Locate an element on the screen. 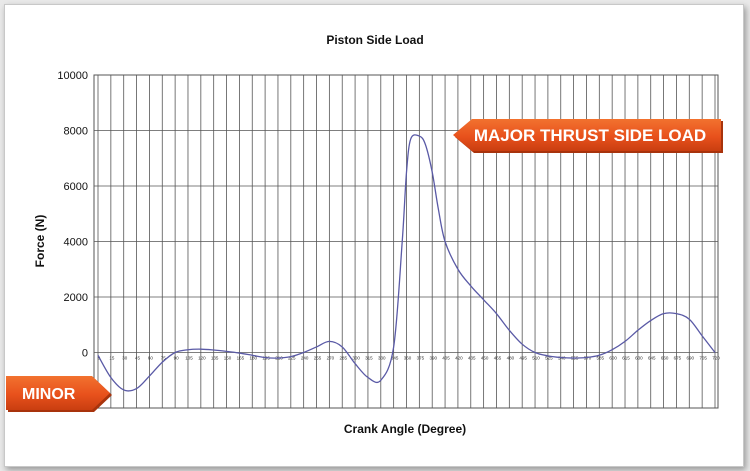  x-tick-label: 645 is located at coordinates (652, 358).